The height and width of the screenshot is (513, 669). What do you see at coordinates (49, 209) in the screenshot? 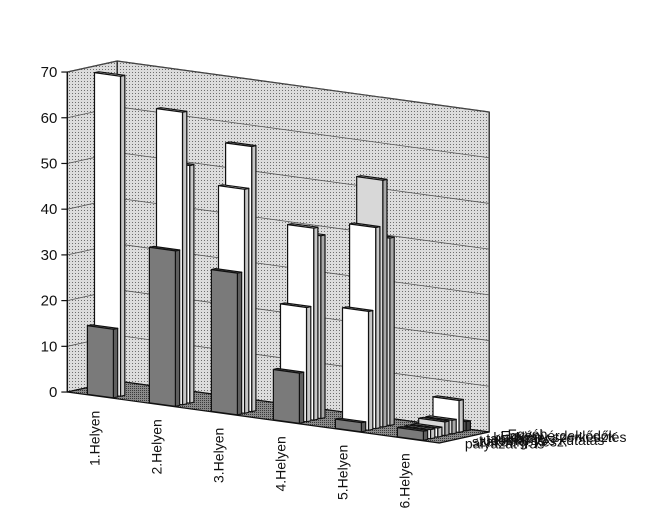
I see `y-tick-label: 40` at bounding box center [49, 209].